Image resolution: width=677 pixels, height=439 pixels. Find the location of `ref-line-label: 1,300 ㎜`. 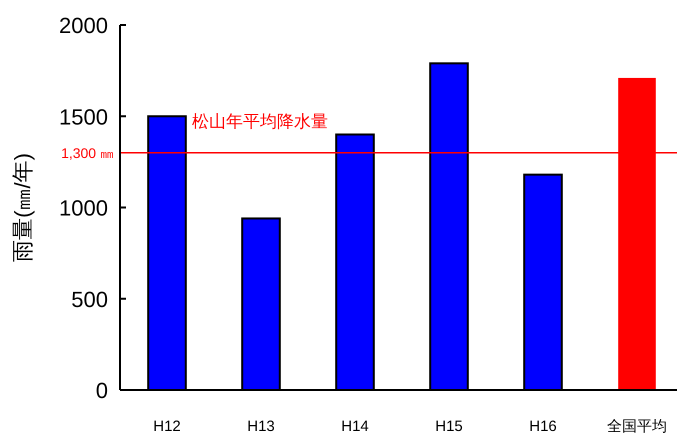

ref-line-label: 1,300 ㎜ is located at coordinates (87, 152).